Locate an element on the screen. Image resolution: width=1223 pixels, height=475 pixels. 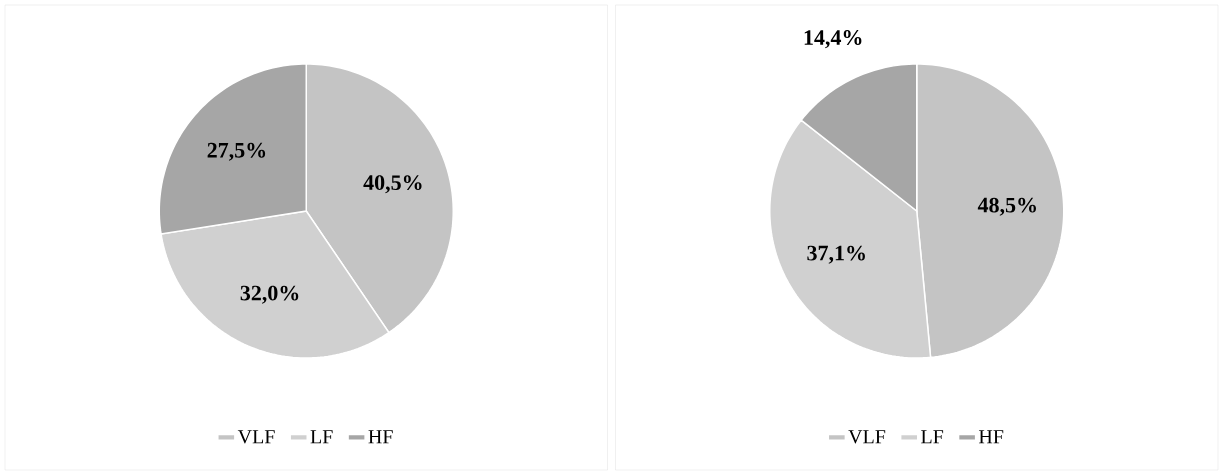
data-label: 40,5% is located at coordinates (392, 184).